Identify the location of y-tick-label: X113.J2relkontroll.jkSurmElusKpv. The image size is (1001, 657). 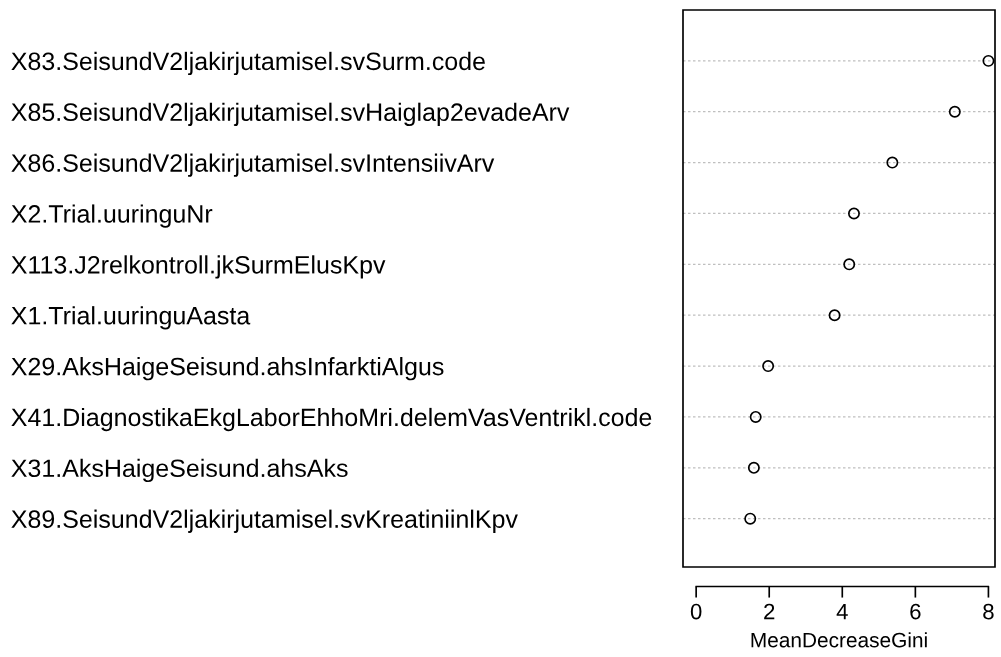
(198, 267).